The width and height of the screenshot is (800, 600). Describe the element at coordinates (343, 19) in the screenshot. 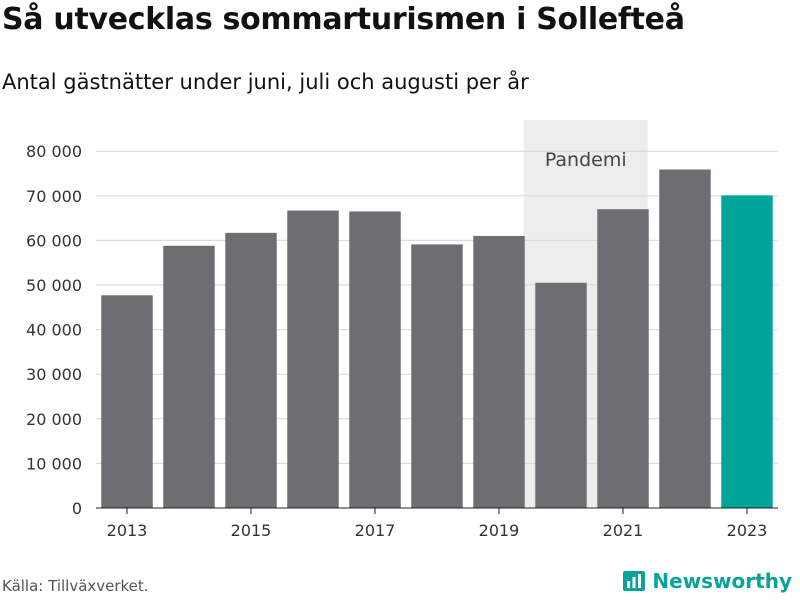

I see `chart-title: Så utvecklas sommarturismen i Sollefteå` at that location.